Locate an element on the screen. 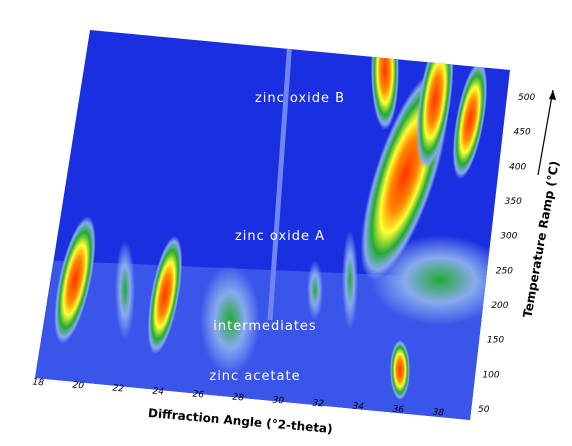 The height and width of the screenshot is (446, 572). y-tick-label: 300 is located at coordinates (508, 237).